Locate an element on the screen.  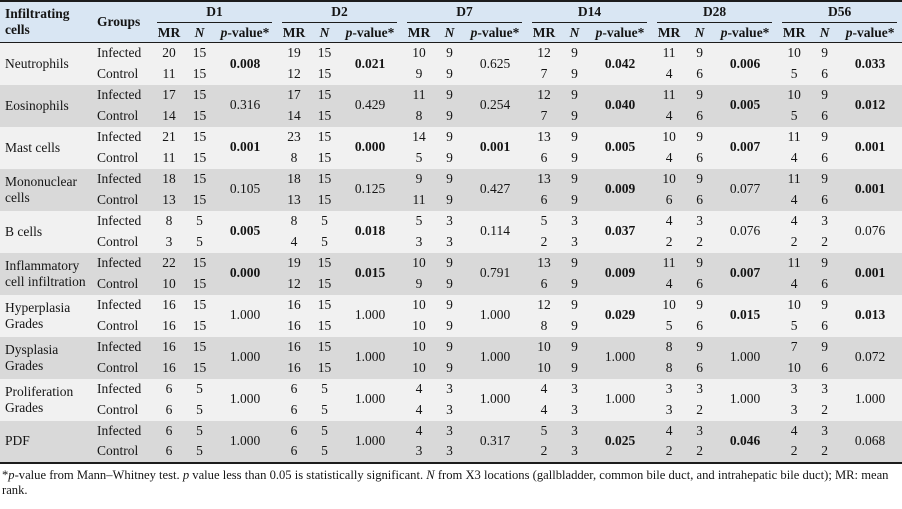
subheader-n-D2: N is located at coordinates (325, 33).